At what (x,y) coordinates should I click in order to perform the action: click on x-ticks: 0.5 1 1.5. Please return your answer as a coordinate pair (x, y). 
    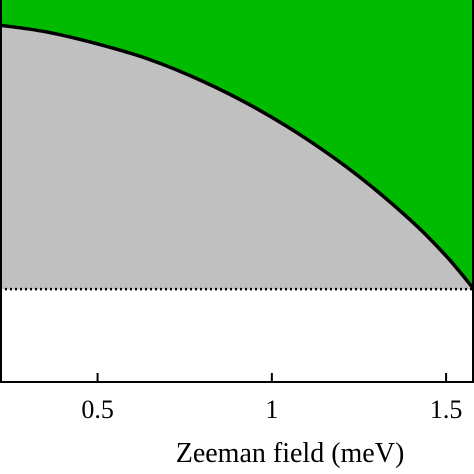
    Looking at the image, I should click on (271, 398).